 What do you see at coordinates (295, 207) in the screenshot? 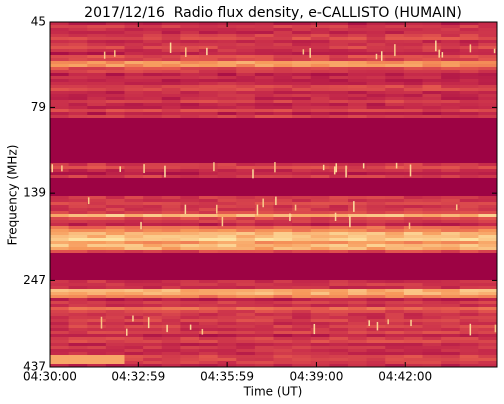
I see `spectrogram-burst` at bounding box center [295, 207].